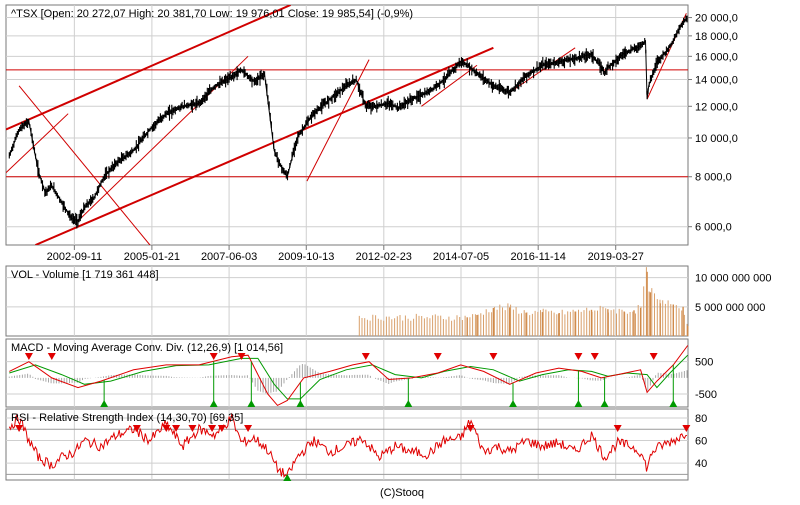 This screenshot has height=505, width=800. Describe the element at coordinates (287, 477) in the screenshot. I see `rsi-buy-signal` at that location.